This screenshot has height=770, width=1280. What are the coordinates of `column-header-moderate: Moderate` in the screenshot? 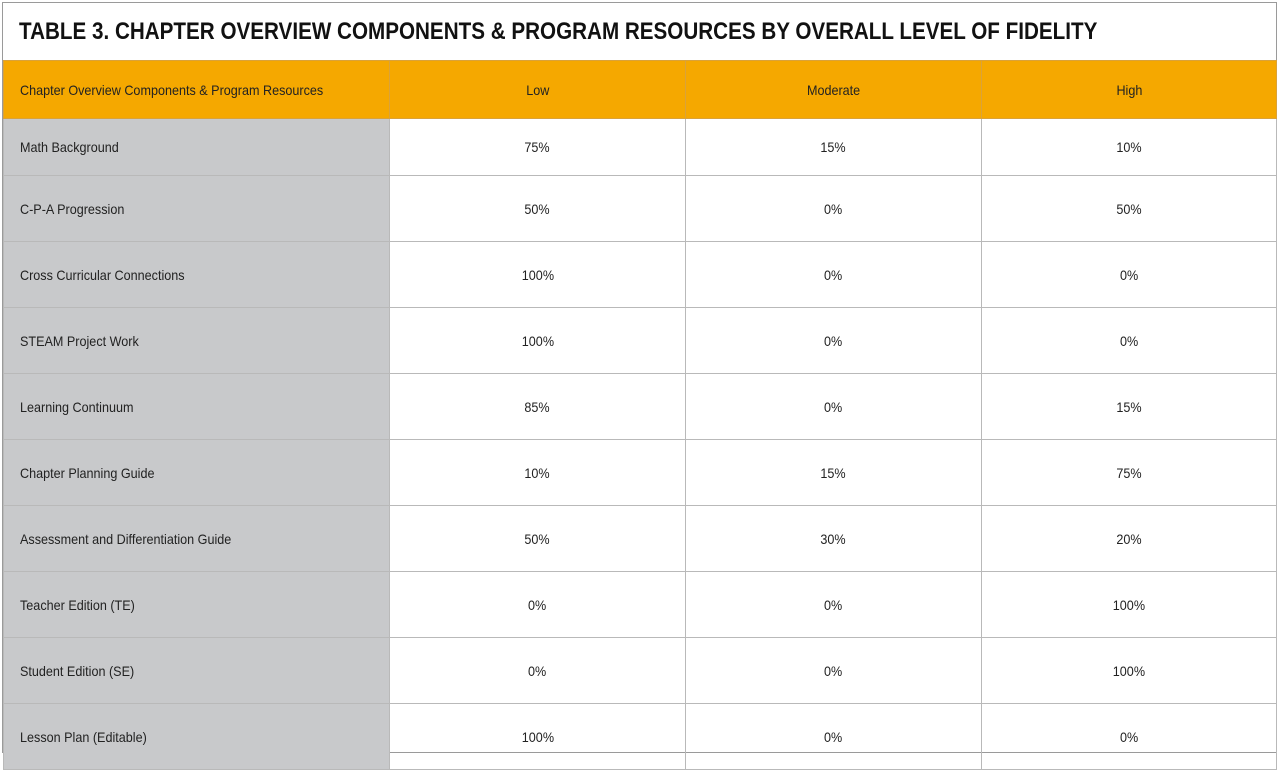 It's located at (833, 89).